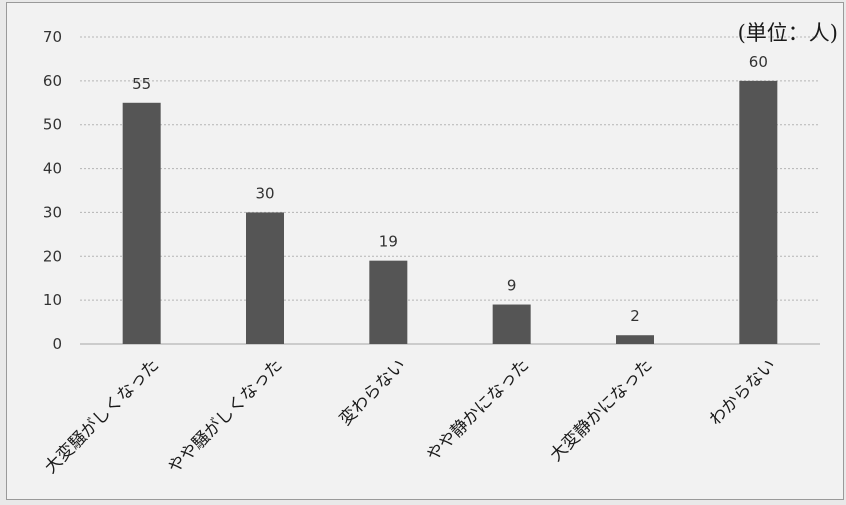 The height and width of the screenshot is (505, 846). I want to click on data-label: 9, so click(512, 286).